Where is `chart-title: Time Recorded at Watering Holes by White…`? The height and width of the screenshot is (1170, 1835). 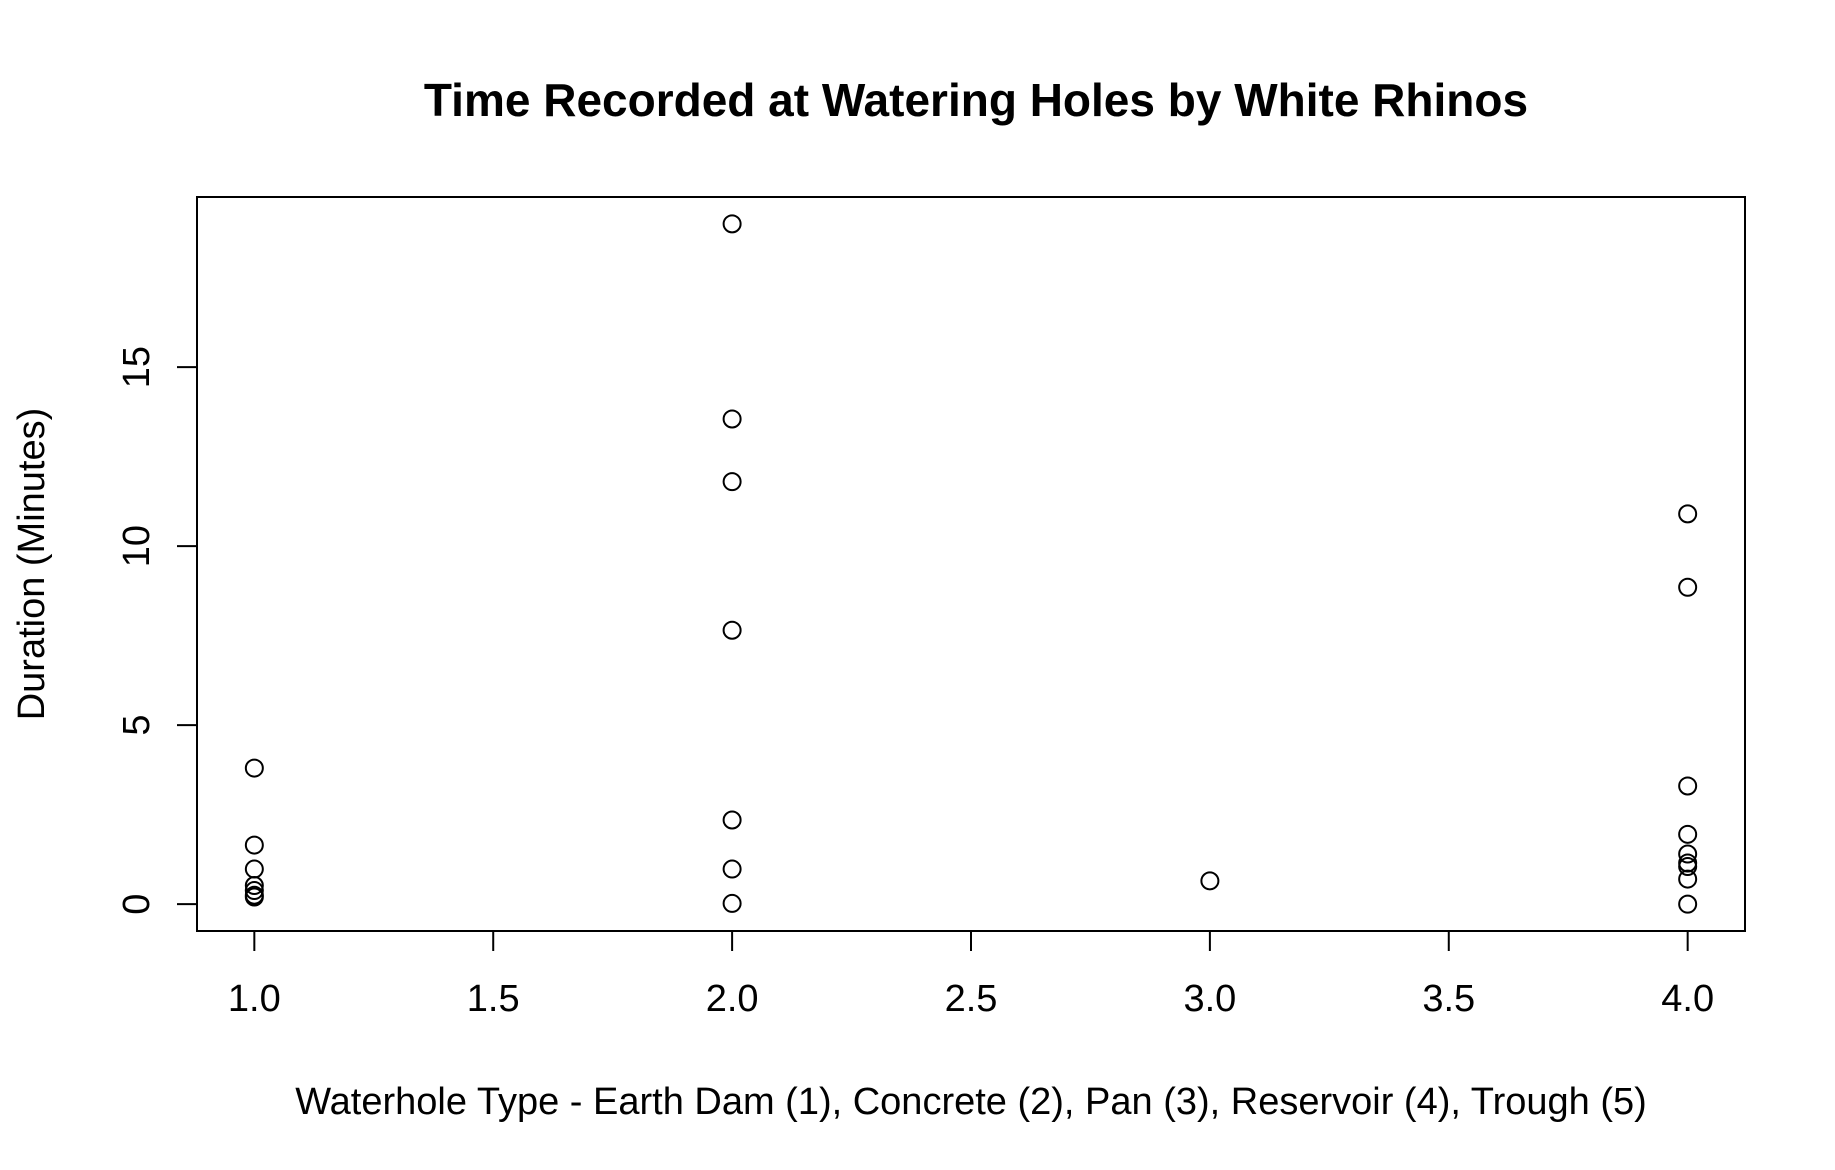 chart-title: Time Recorded at Watering Holes by White… is located at coordinates (976, 100).